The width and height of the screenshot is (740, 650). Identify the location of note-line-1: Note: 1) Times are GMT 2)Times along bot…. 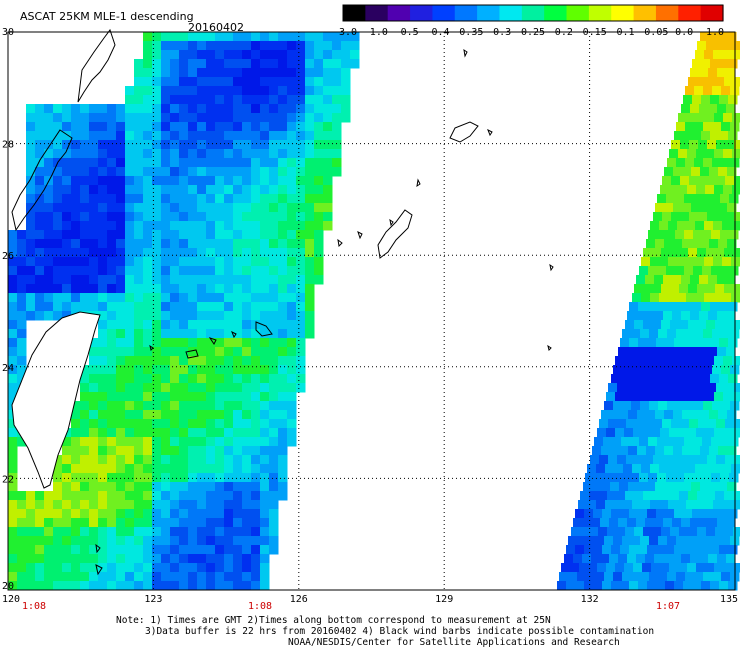
(333, 620).